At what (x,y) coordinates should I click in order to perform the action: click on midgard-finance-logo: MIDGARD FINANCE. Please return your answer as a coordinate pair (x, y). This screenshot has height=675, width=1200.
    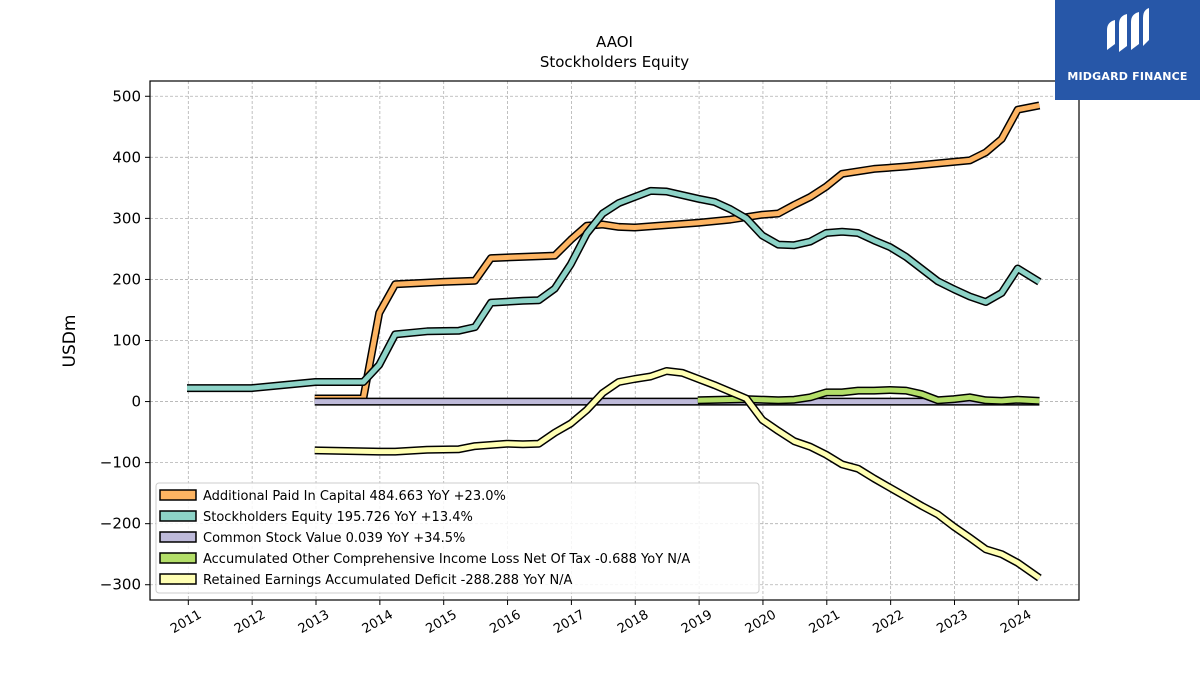
    Looking at the image, I should click on (1127, 50).